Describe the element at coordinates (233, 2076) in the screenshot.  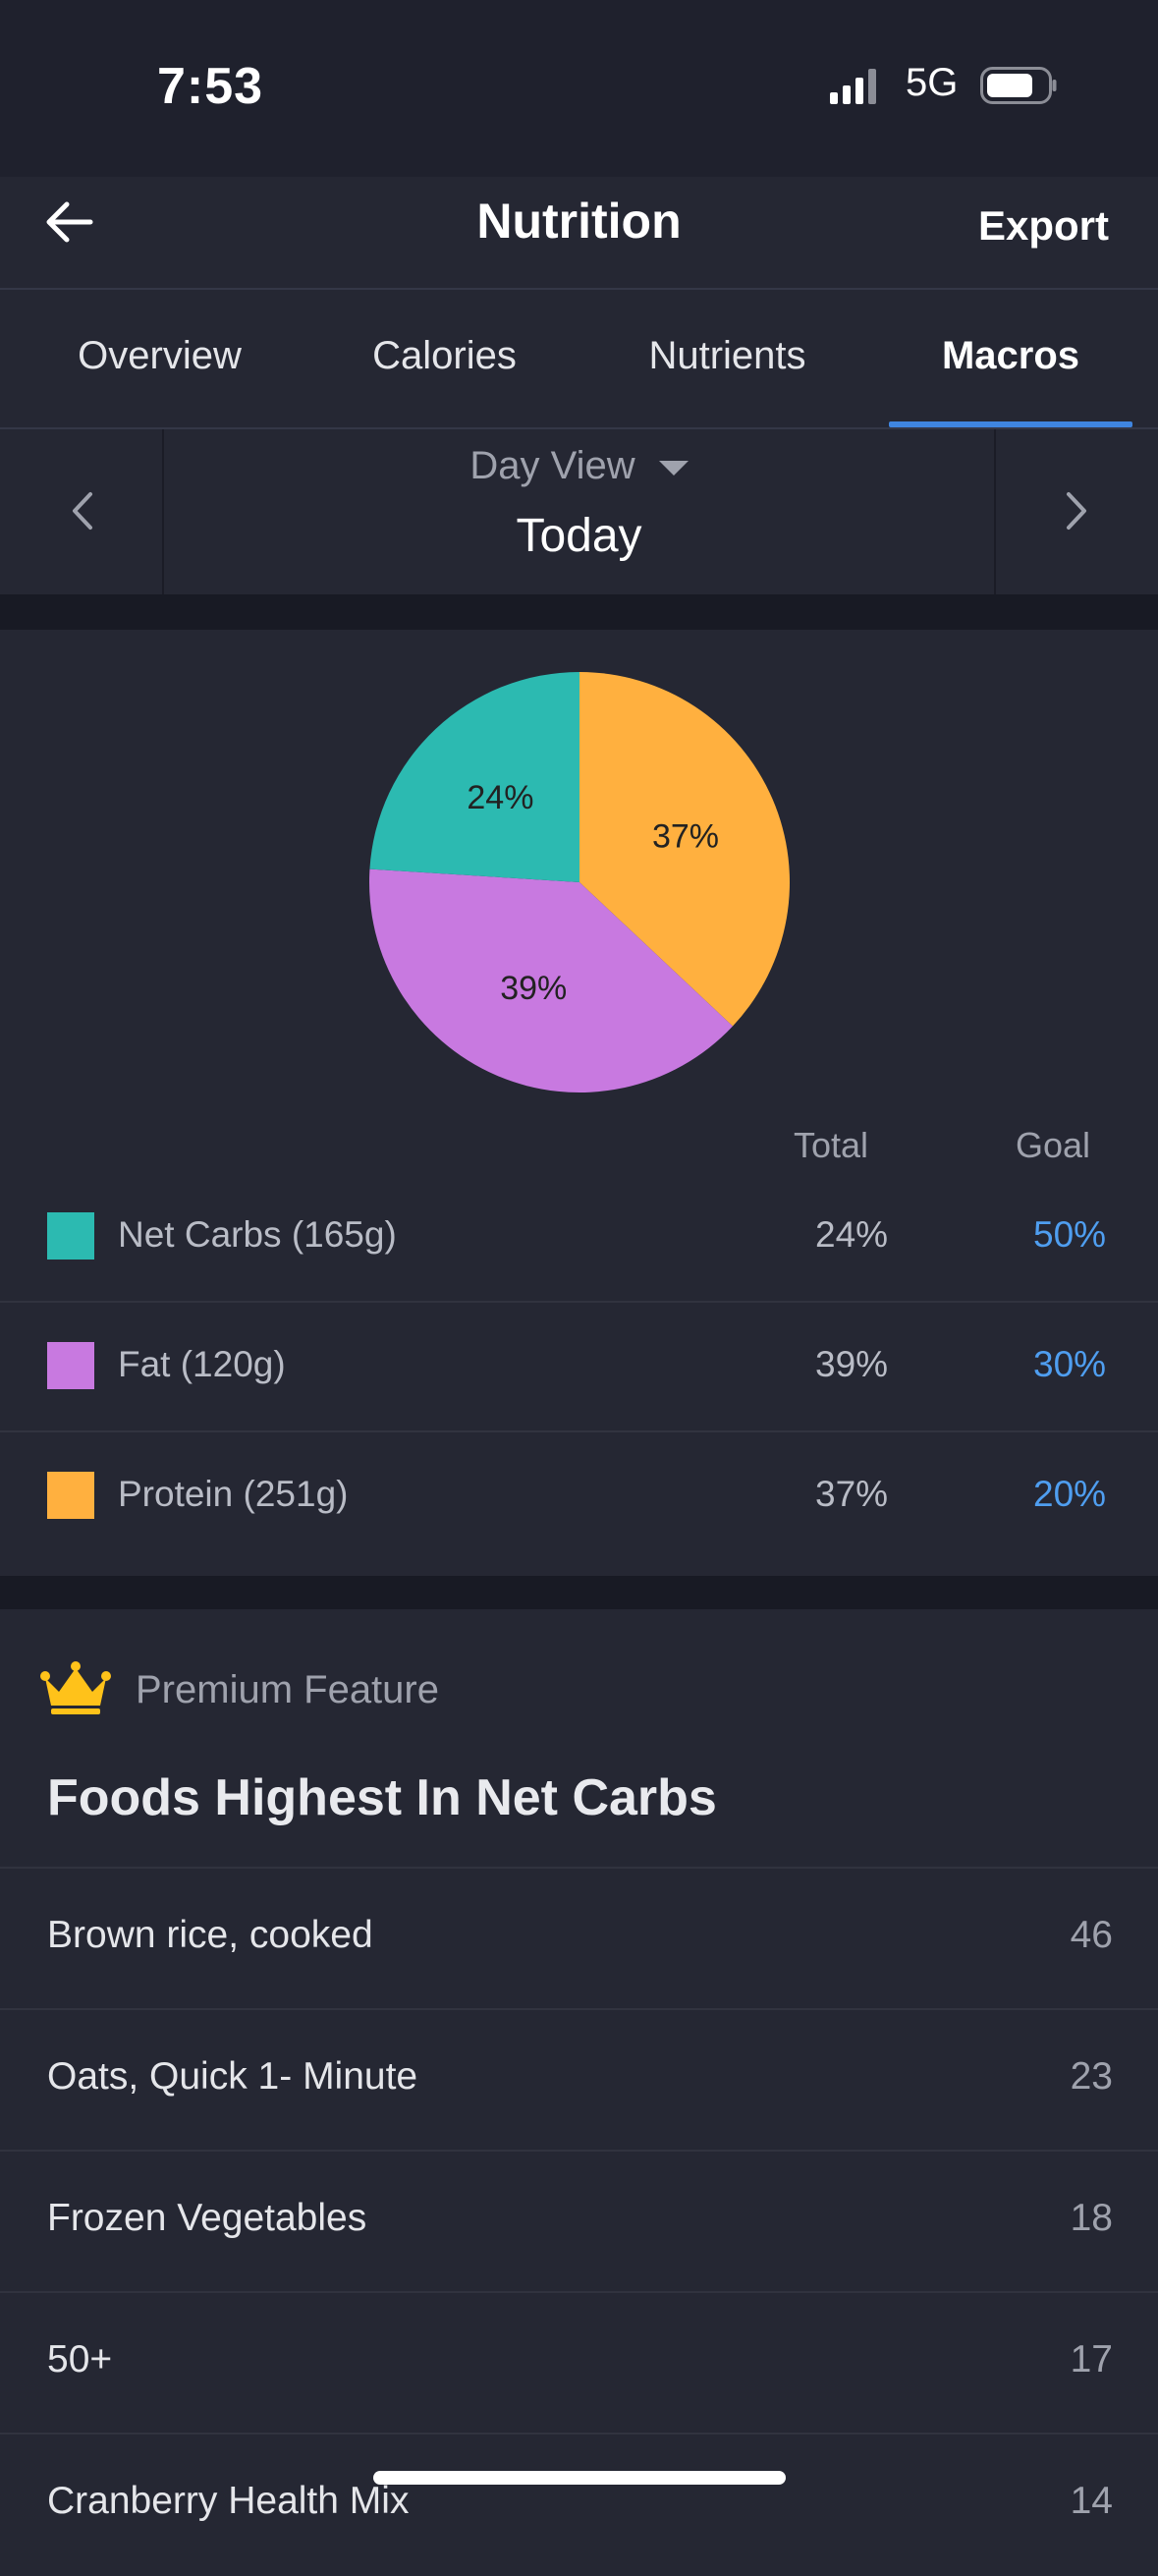
I see `food-name: Oats, Quick 1- Minute` at that location.